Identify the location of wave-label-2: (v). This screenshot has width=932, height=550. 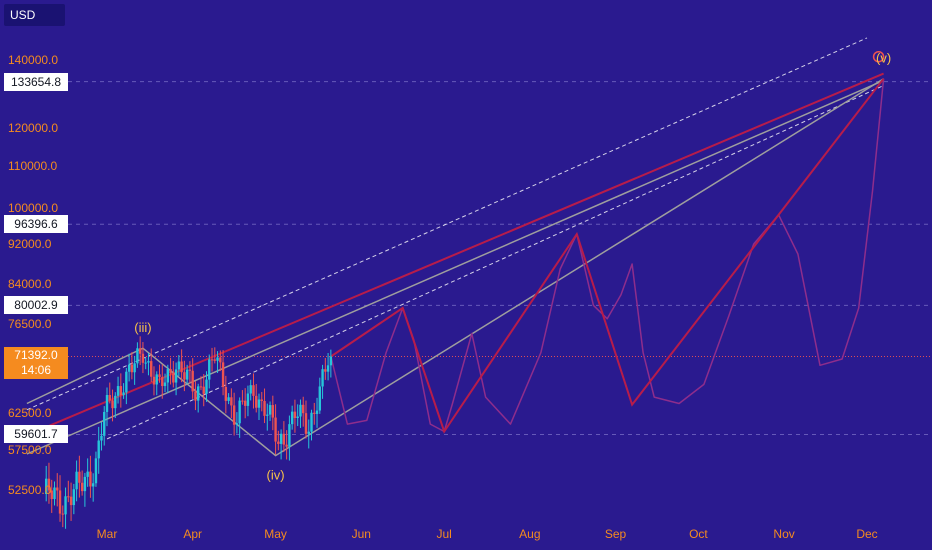
(883, 58).